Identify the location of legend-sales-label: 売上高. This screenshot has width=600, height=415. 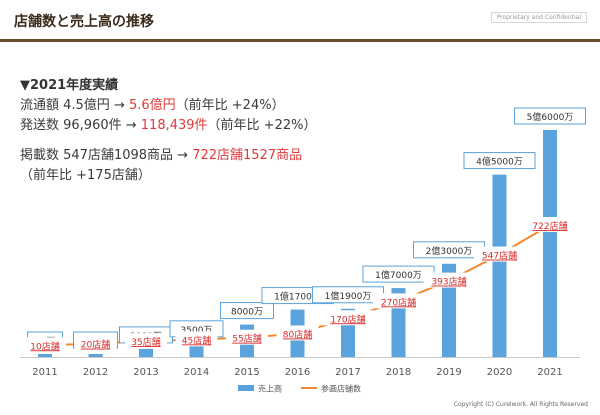
(270, 389).